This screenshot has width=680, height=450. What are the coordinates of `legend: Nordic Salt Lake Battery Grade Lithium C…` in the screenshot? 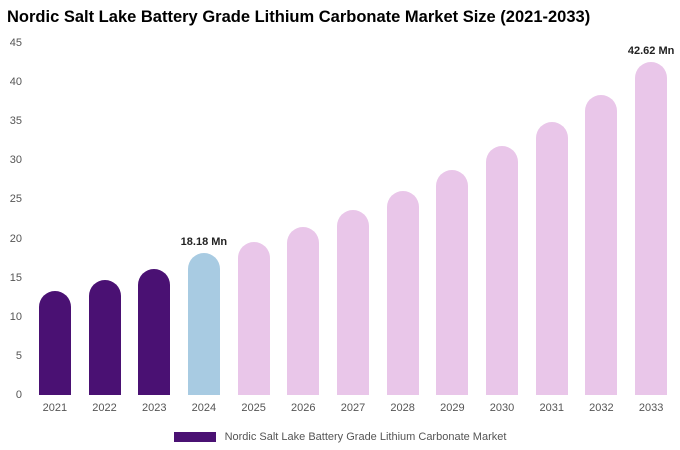 It's located at (340, 437).